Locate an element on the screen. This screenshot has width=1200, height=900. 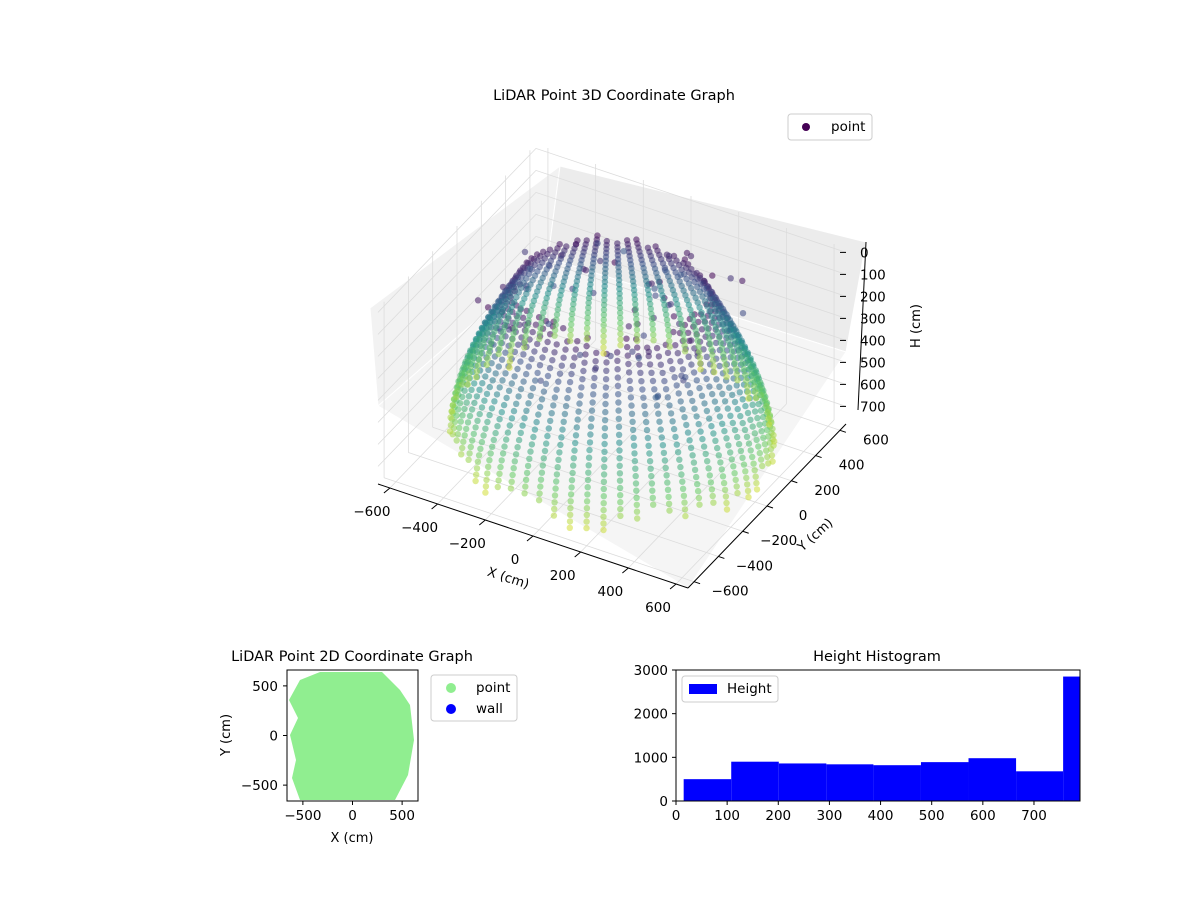
chart-3d-title: LiDAR Point 3D Coordinate Graph is located at coordinates (614, 96).